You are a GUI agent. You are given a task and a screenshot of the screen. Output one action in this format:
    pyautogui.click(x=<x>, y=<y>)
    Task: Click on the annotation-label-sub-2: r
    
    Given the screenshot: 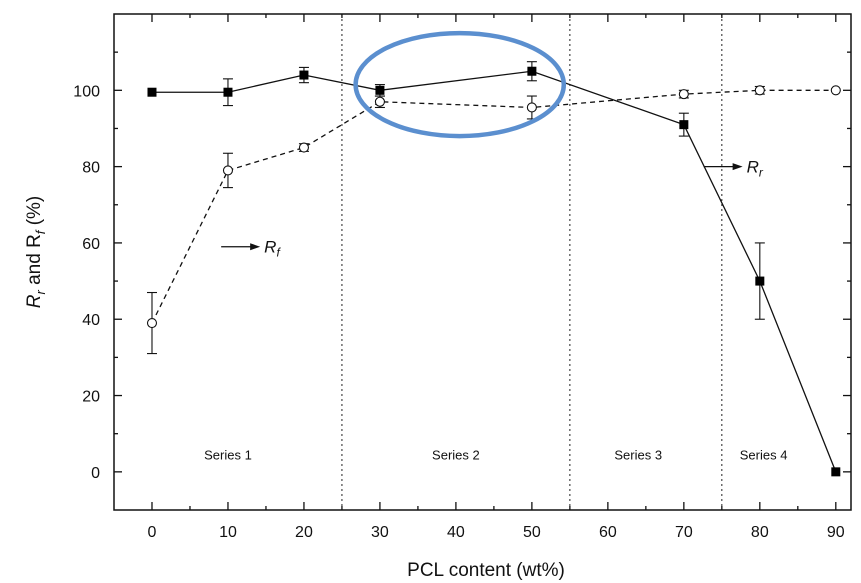 What is the action you would take?
    pyautogui.click(x=761, y=173)
    